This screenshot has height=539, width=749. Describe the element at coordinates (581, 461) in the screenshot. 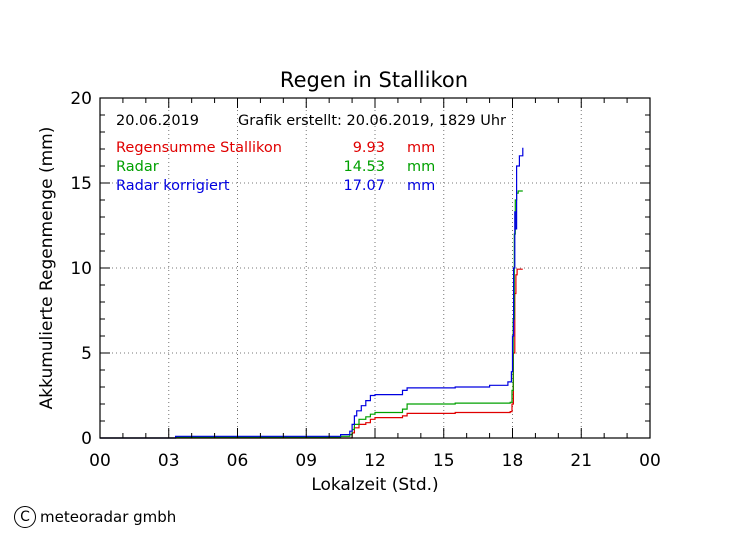

I see `x-tick-label: 21` at that location.